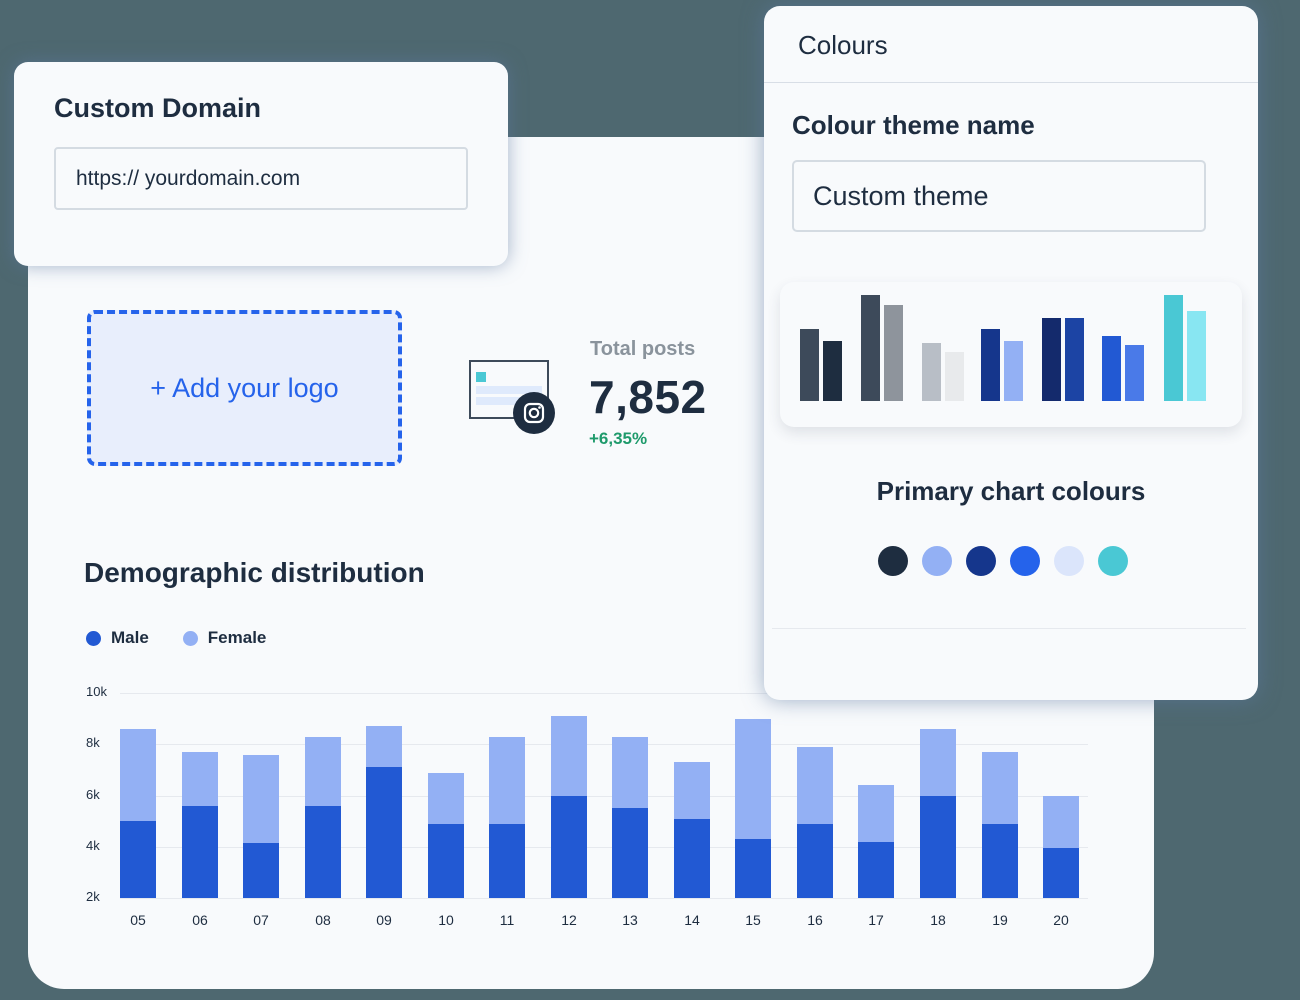 This screenshot has width=1300, height=1000. What do you see at coordinates (96, 692) in the screenshot?
I see `y-axis-tick: 10k` at bounding box center [96, 692].